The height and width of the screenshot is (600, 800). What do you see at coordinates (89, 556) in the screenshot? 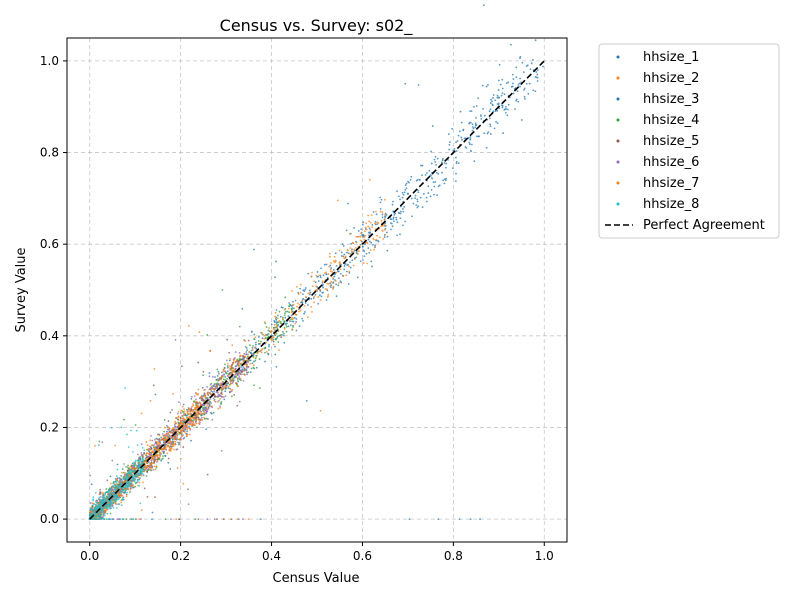
I see `x-tick-label: 0.0` at bounding box center [89, 556].